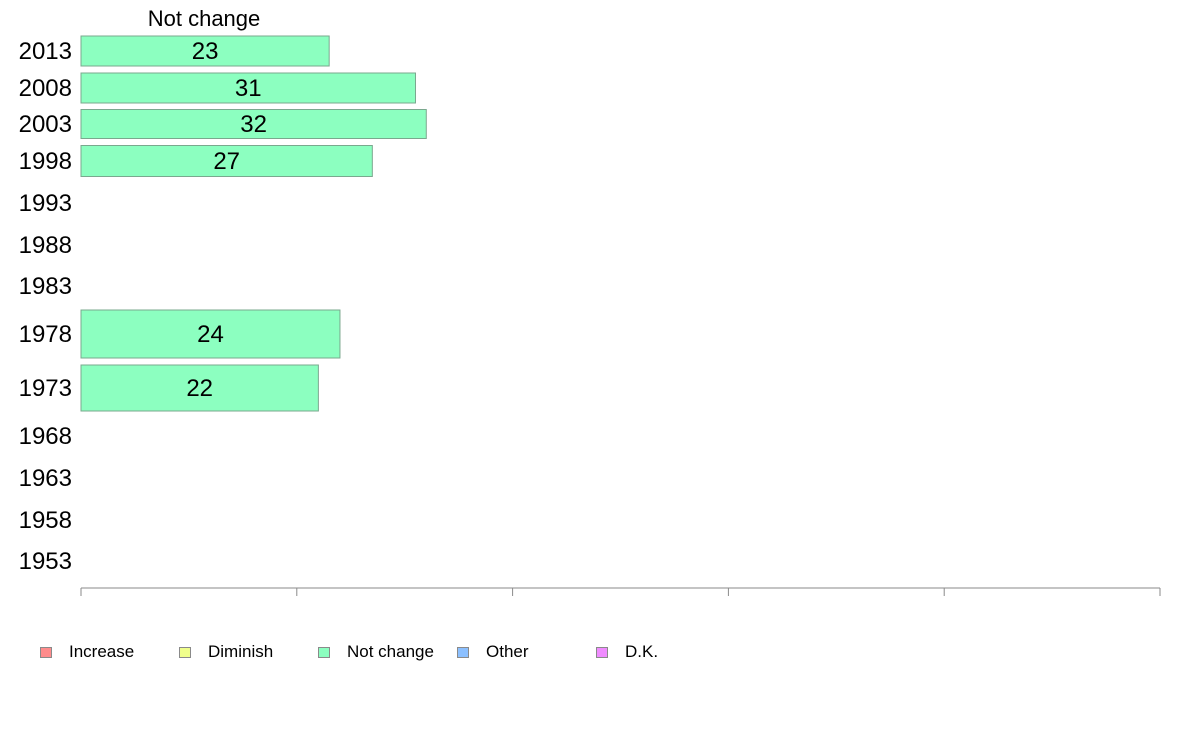 The height and width of the screenshot is (736, 1188). I want to click on bar-1978, so click(210, 334).